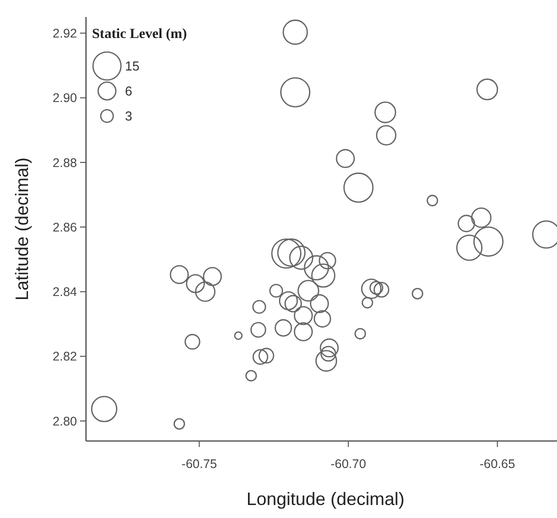  I want to click on x-tick-label: -60.75, so click(200, 464).